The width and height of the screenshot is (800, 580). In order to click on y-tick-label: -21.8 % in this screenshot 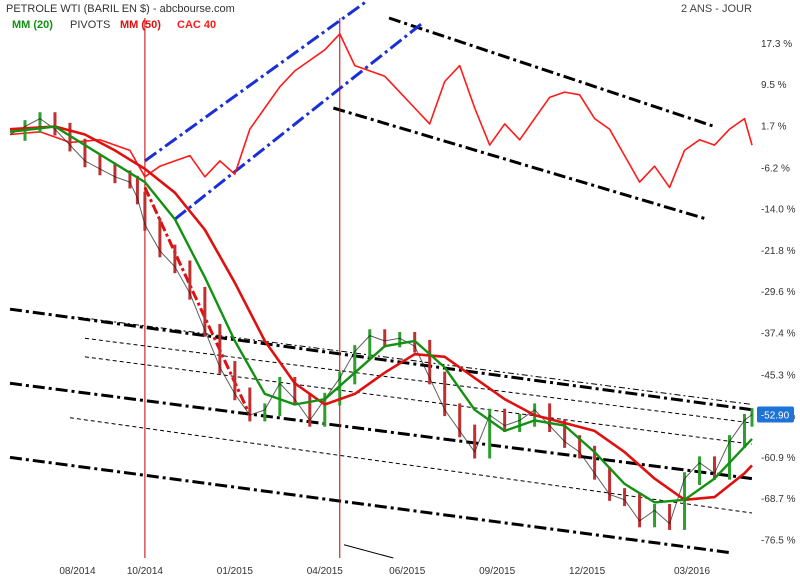, I will do `click(778, 251)`.